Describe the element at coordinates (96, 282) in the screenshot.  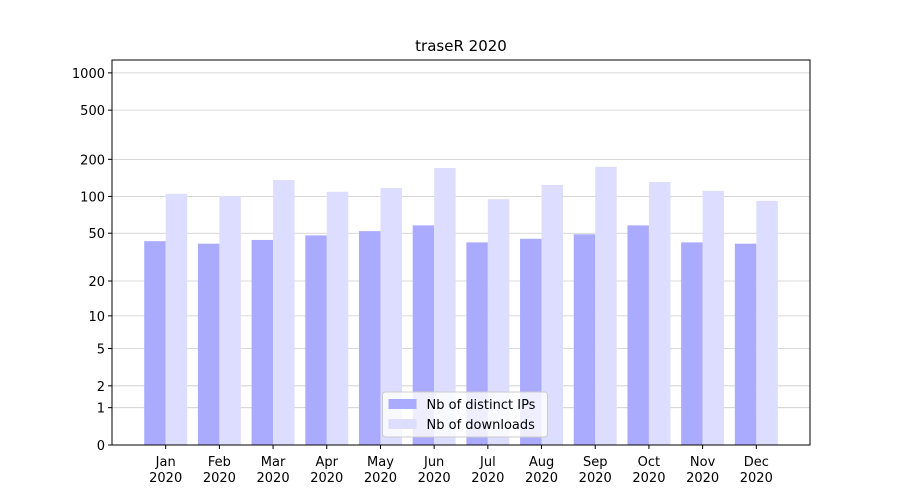
I see `y-tick-label: 20` at that location.